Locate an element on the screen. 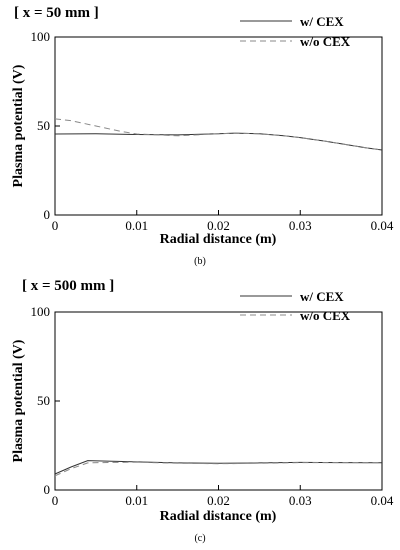  panel-caption: (c) is located at coordinates (199, 538).